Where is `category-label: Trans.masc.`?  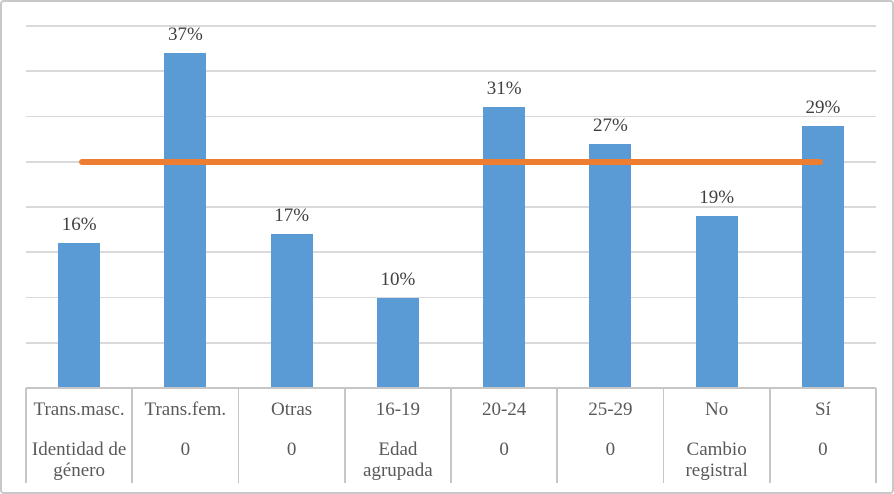 category-label: Trans.masc. is located at coordinates (79, 409).